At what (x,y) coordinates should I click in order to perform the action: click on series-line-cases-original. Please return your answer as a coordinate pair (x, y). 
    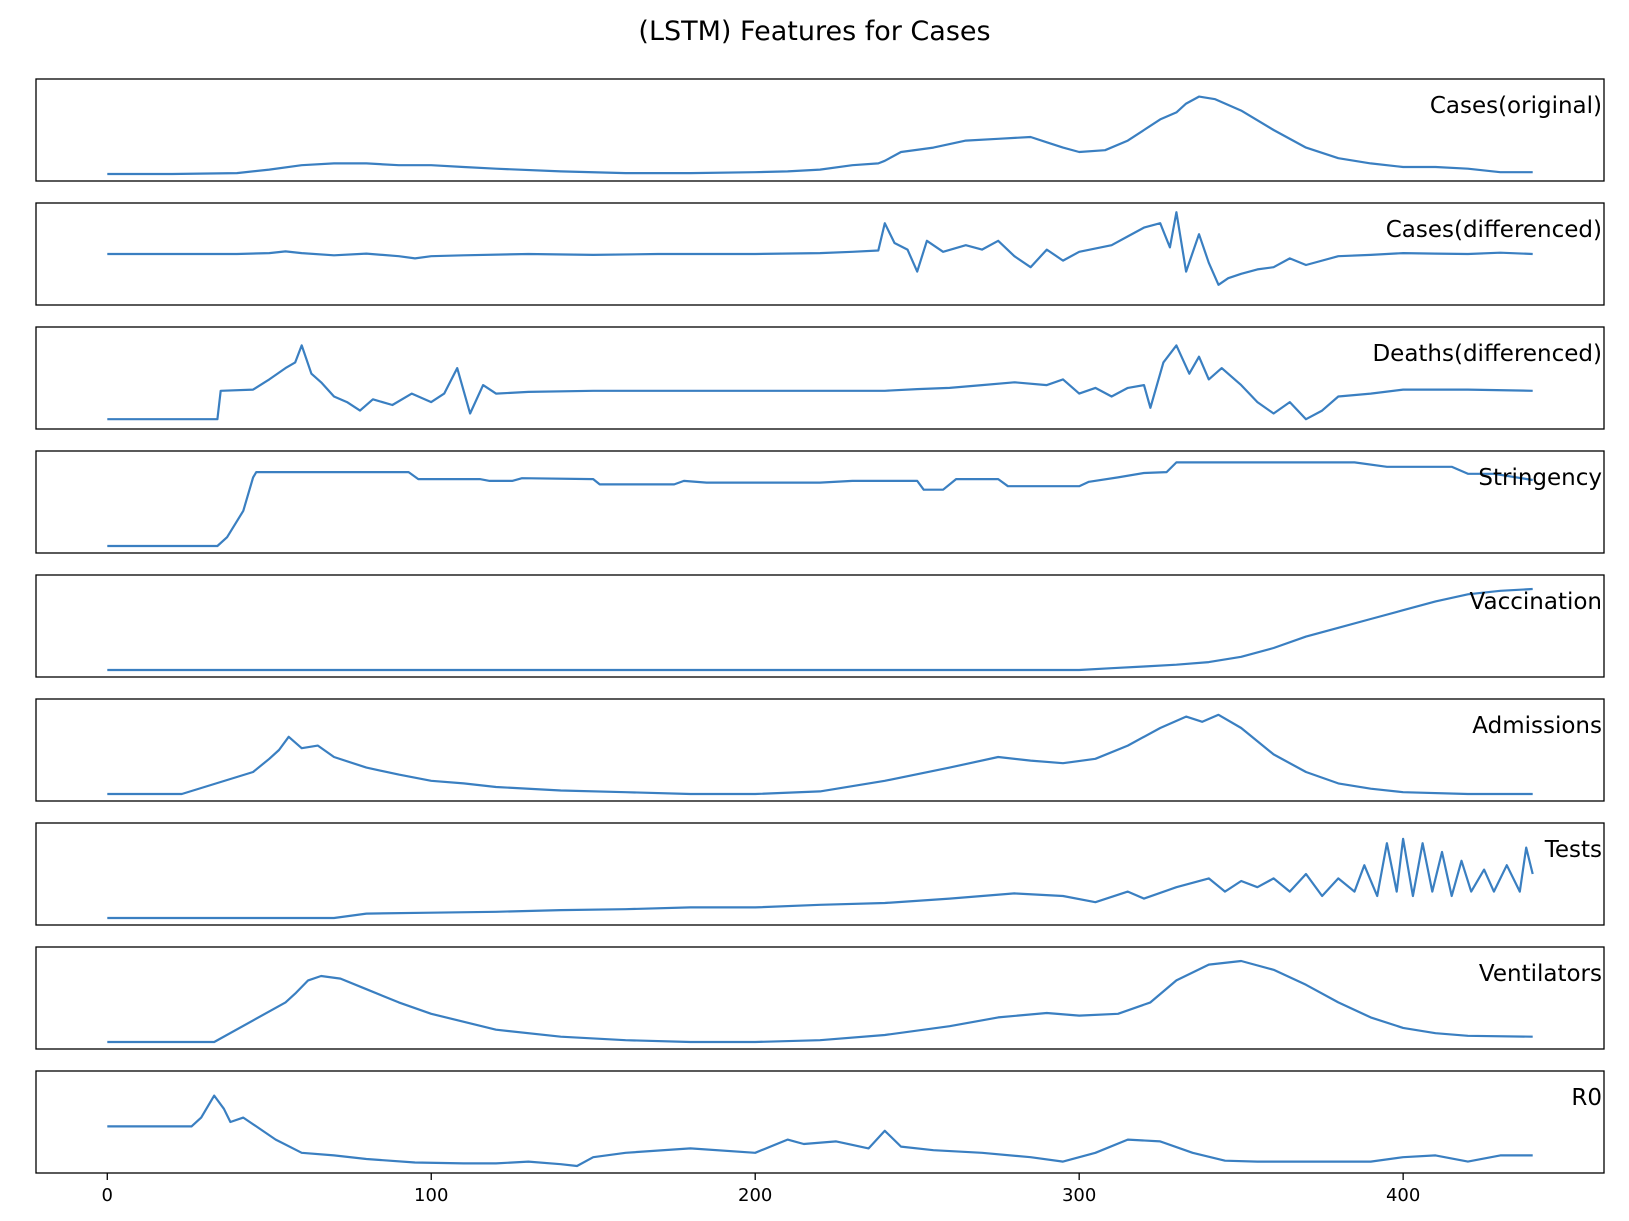
    Looking at the image, I should click on (820, 135).